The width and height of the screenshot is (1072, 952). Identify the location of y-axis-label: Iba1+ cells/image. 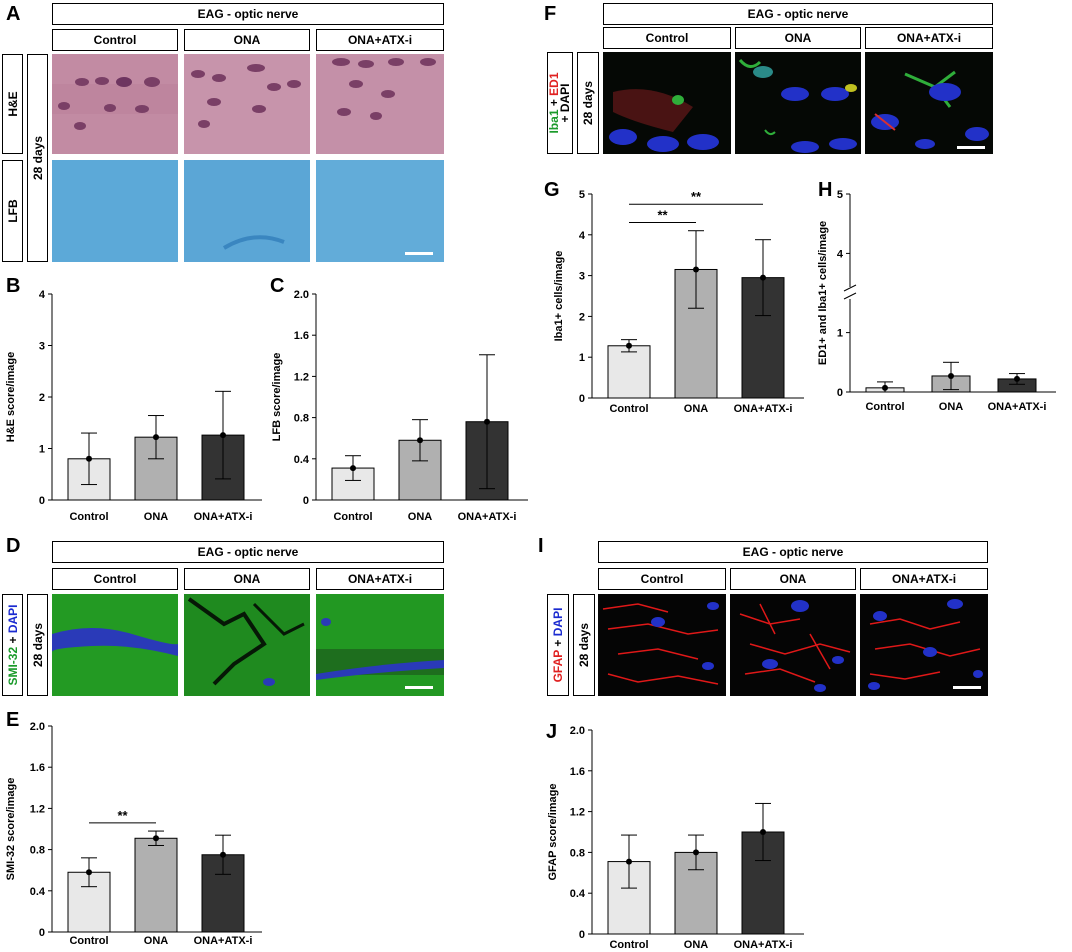
(559, 296).